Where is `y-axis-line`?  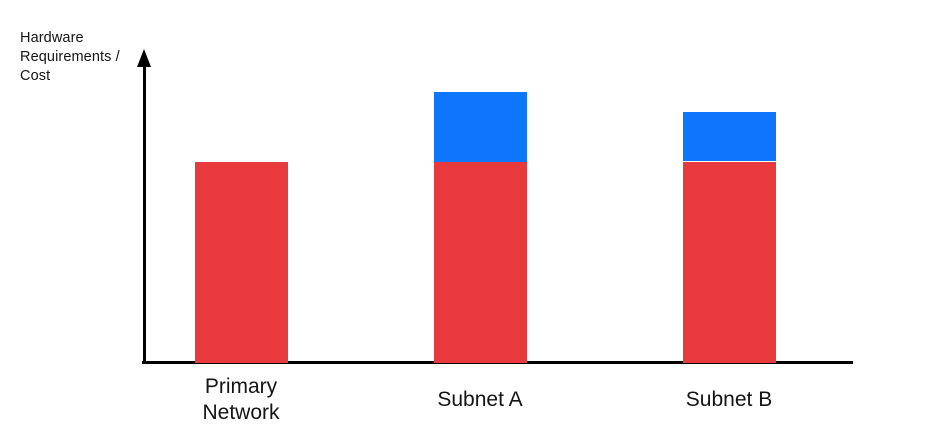 y-axis-line is located at coordinates (144, 211).